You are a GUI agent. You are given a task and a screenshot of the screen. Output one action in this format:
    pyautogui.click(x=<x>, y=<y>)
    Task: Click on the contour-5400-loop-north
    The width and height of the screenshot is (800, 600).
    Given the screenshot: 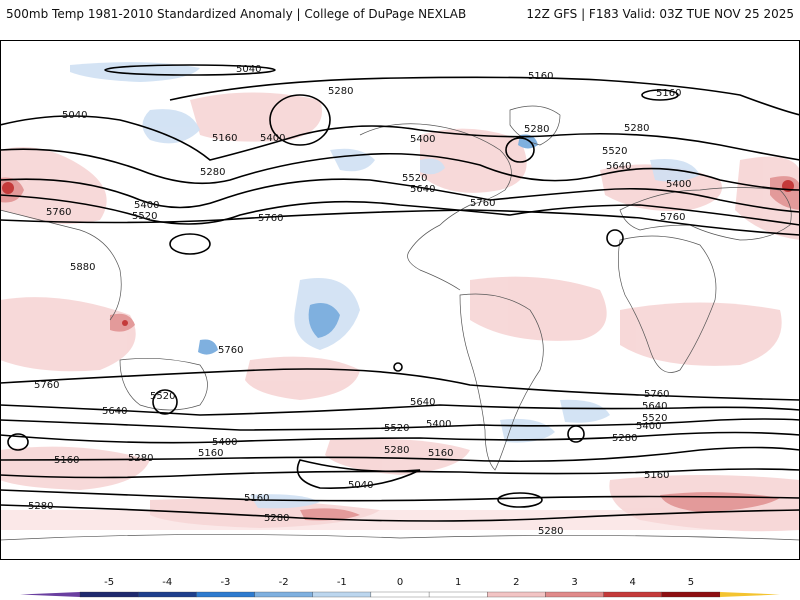 What is the action you would take?
    pyautogui.click(x=520, y=150)
    